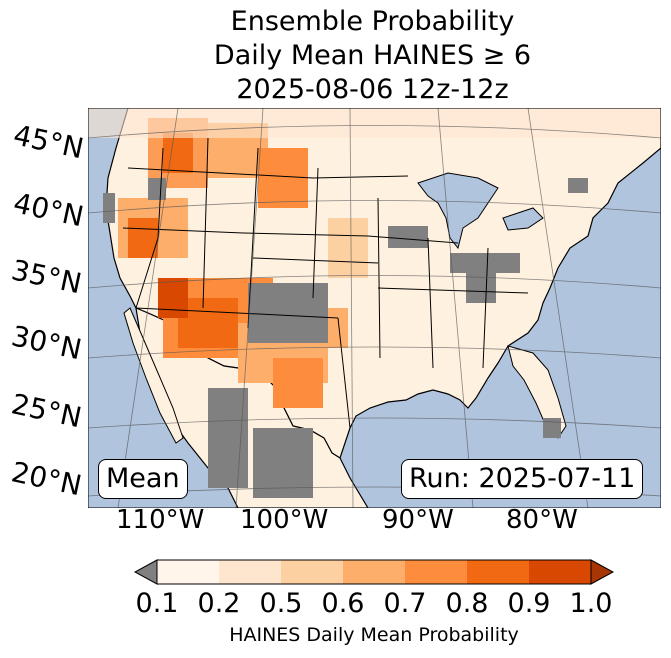  I want to click on colorbar, so click(374, 572).